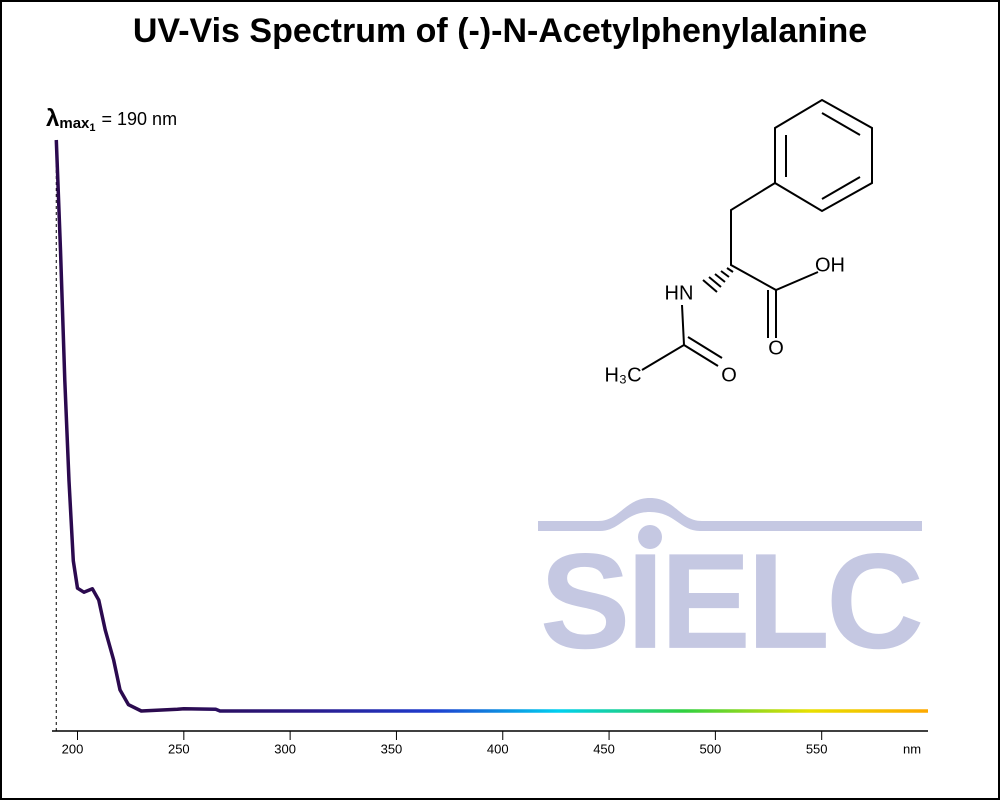  What do you see at coordinates (830, 265) in the screenshot?
I see `atom-label: OH` at bounding box center [830, 265].